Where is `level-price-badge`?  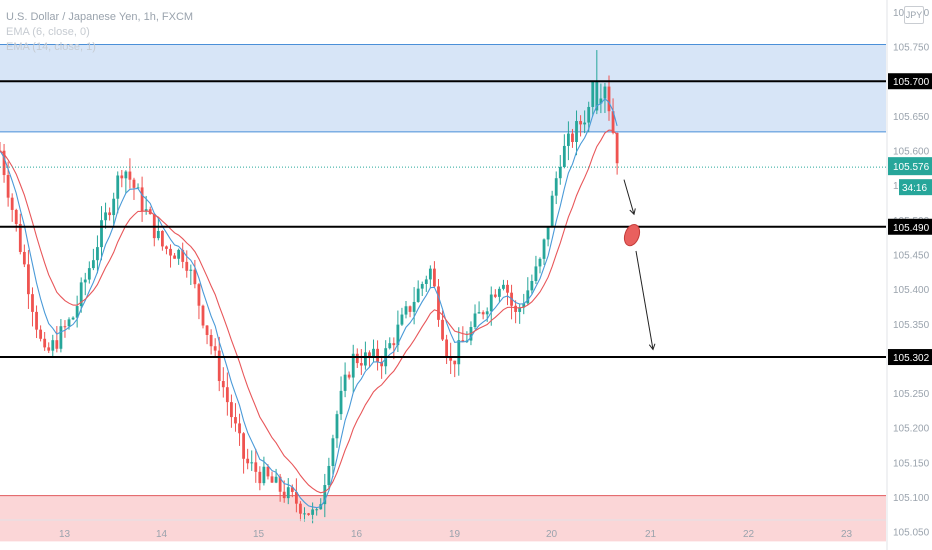
level-price-badge is located at coordinates (910, 226).